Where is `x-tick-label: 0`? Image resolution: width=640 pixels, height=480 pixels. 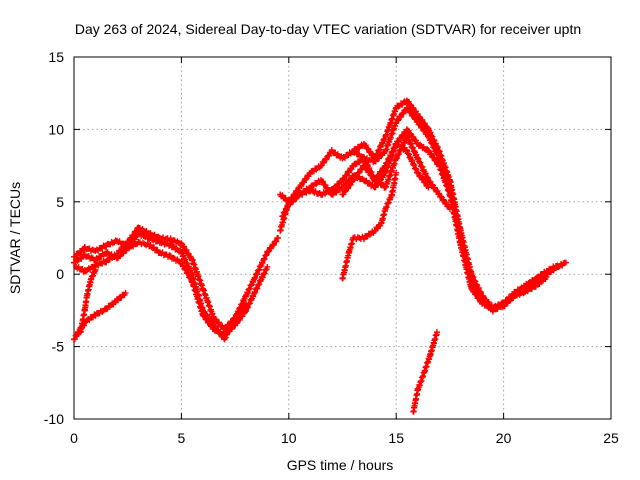 x-tick-label: 0 is located at coordinates (74, 438).